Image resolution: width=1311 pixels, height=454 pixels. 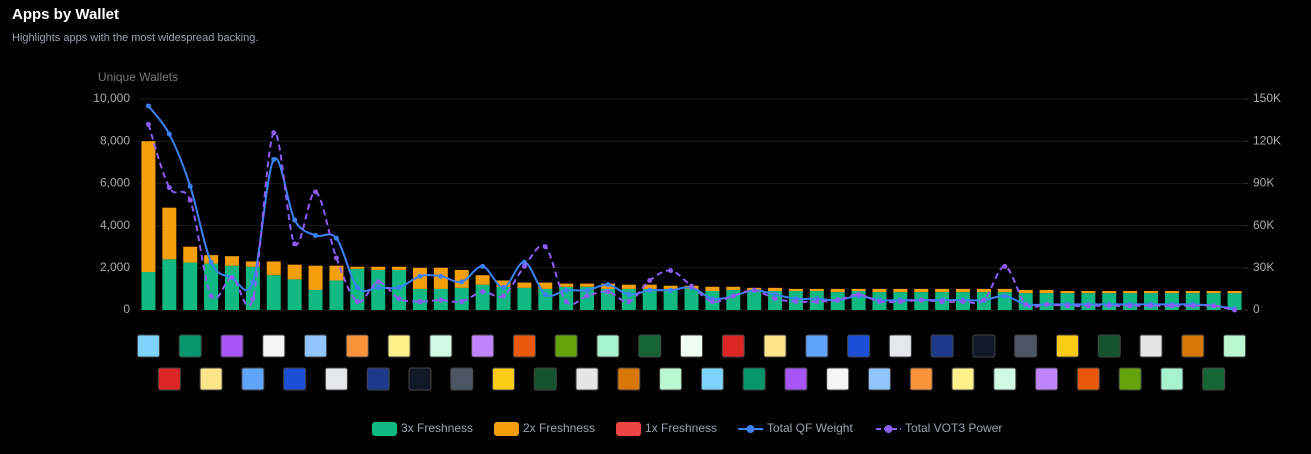 What do you see at coordinates (681, 428) in the screenshot?
I see `legend-label: 1x Freshness` at bounding box center [681, 428].